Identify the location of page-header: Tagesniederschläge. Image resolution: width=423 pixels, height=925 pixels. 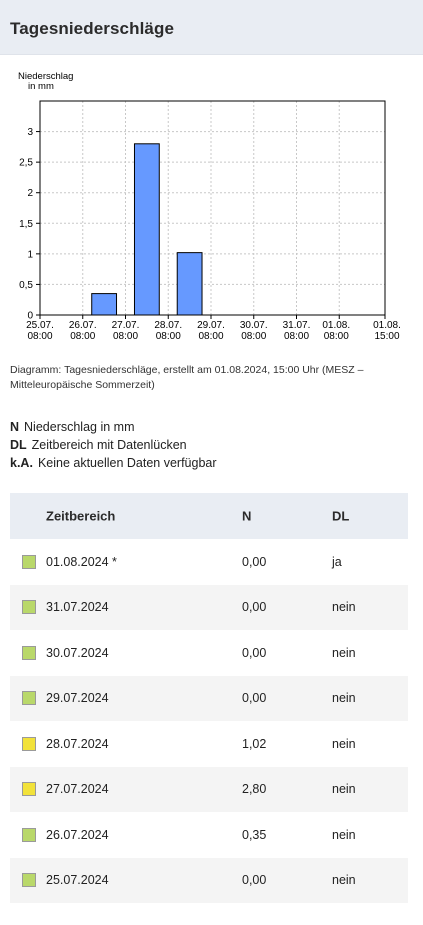
(211, 27).